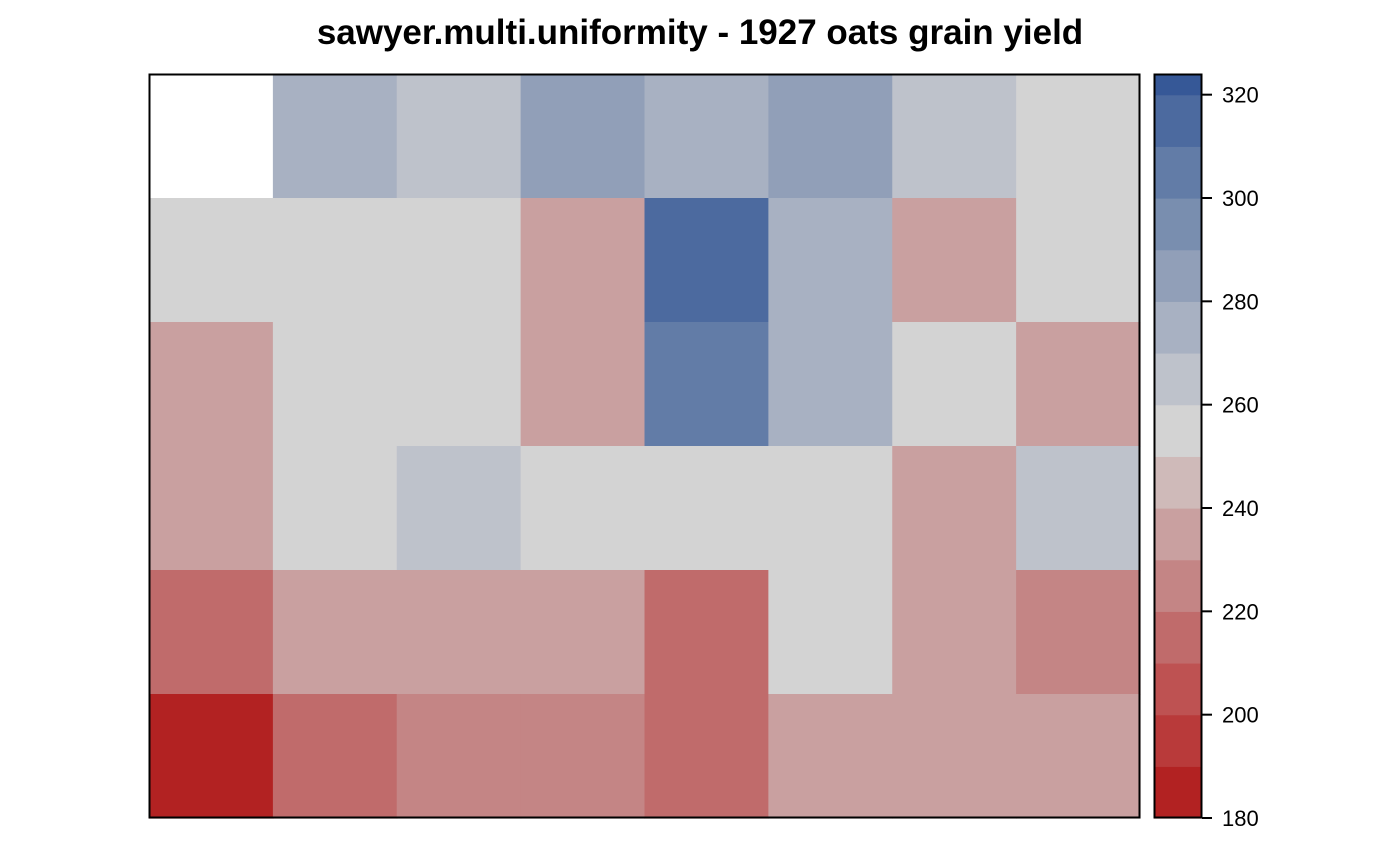  I want to click on colorbar-frame, so click(1178, 446).